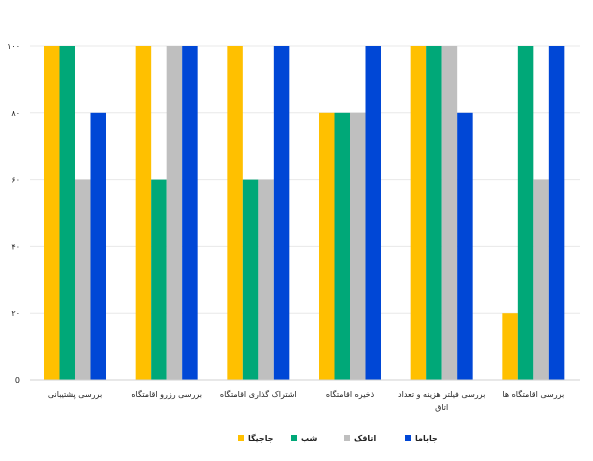 The image size is (593, 461). I want to click on y-tick-label: ۴۰, so click(15, 246).